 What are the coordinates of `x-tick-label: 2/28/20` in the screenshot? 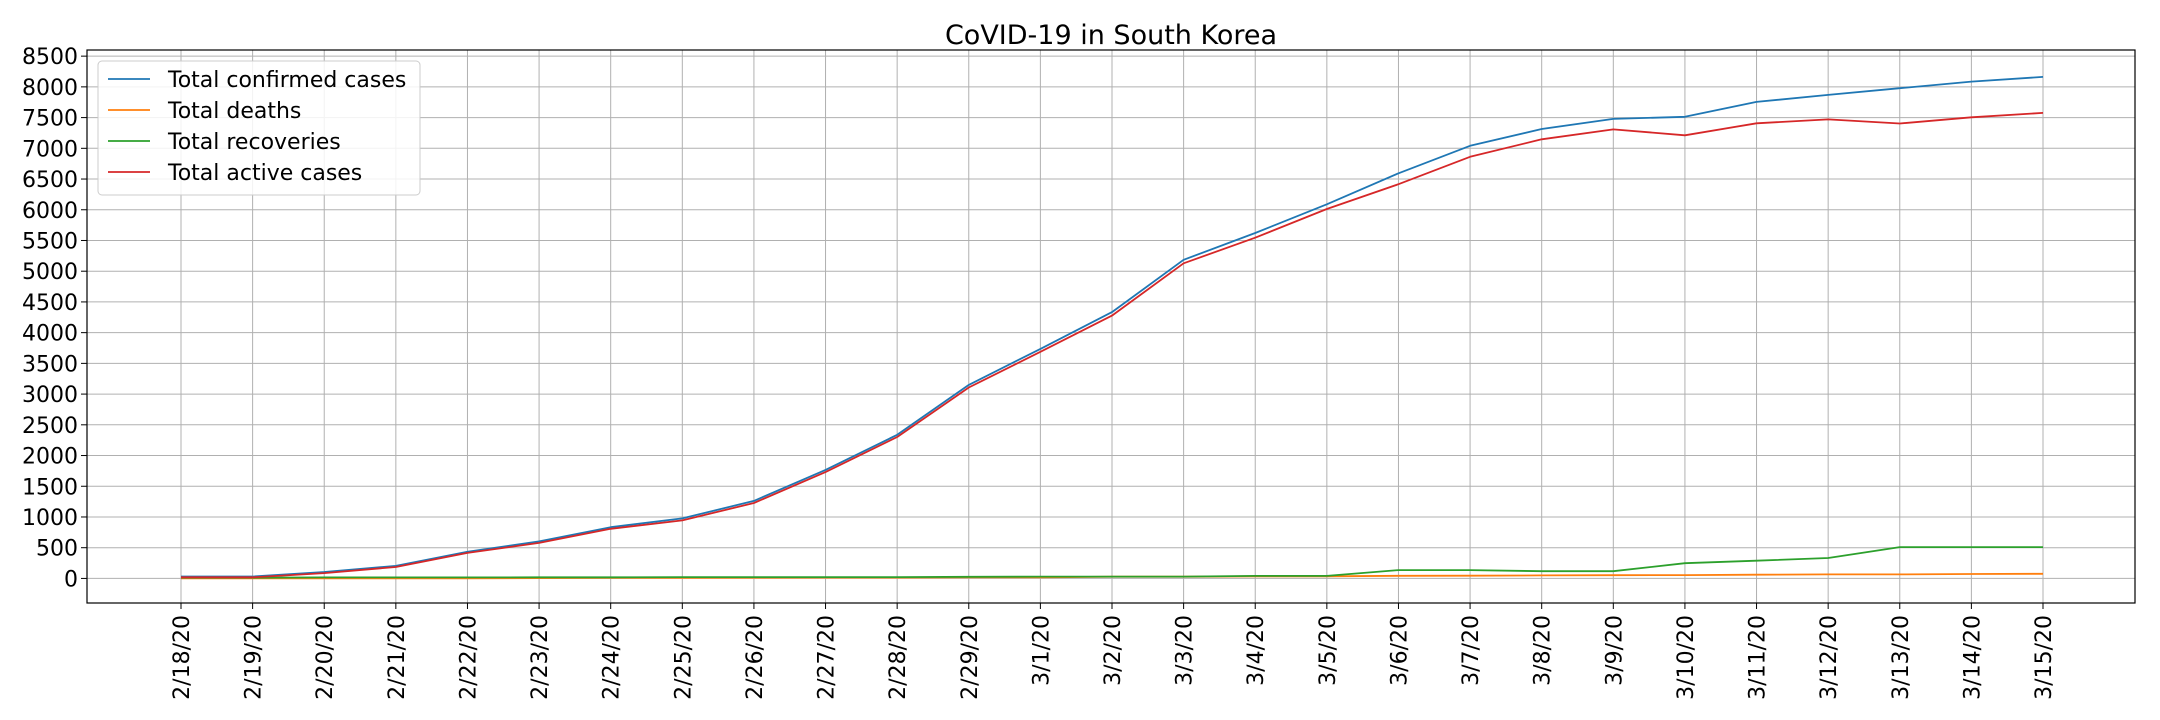 It's located at (898, 657).